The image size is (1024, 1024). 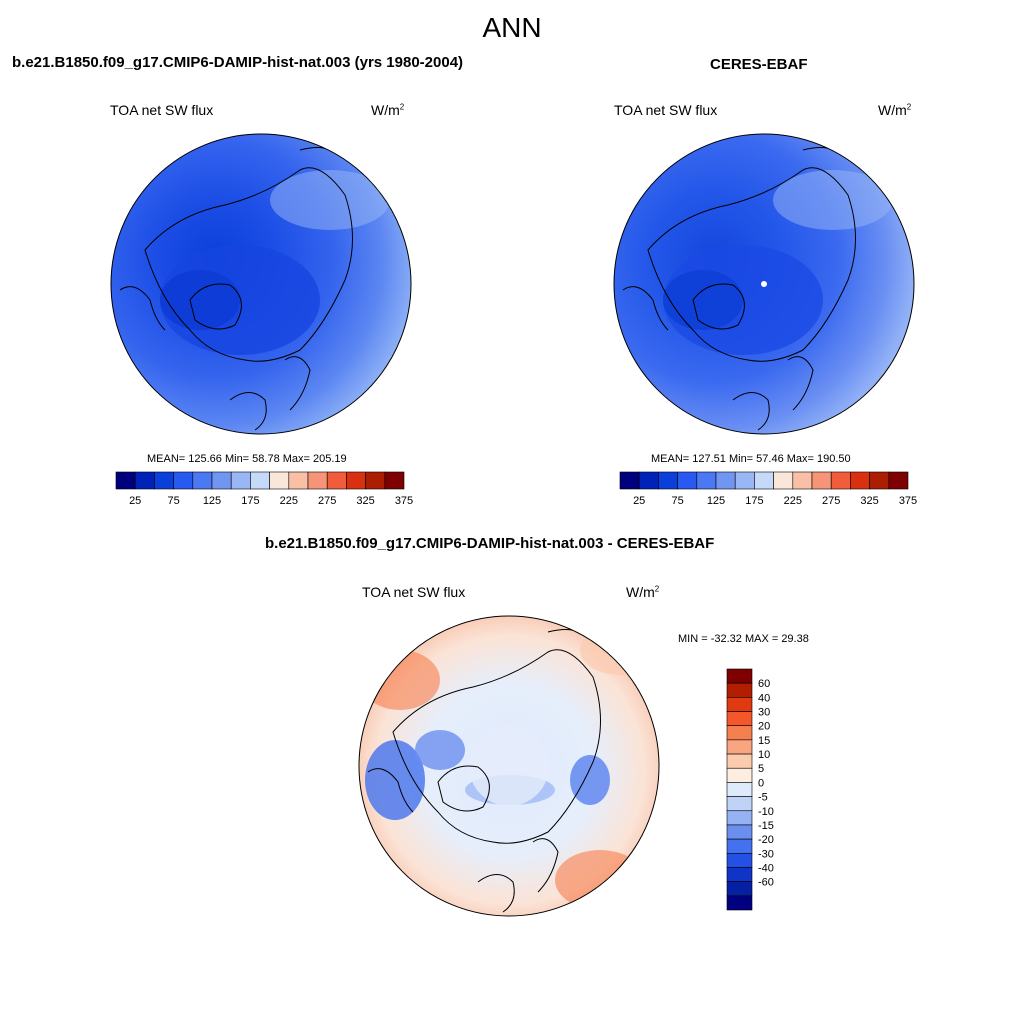 I want to click on left-map-border, so click(x=261, y=284).